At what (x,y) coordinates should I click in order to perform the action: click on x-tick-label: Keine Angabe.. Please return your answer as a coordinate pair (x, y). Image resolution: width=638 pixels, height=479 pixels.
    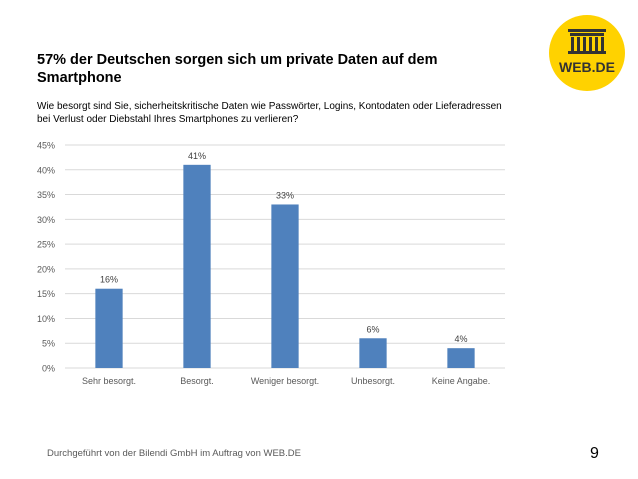
    Looking at the image, I should click on (461, 381).